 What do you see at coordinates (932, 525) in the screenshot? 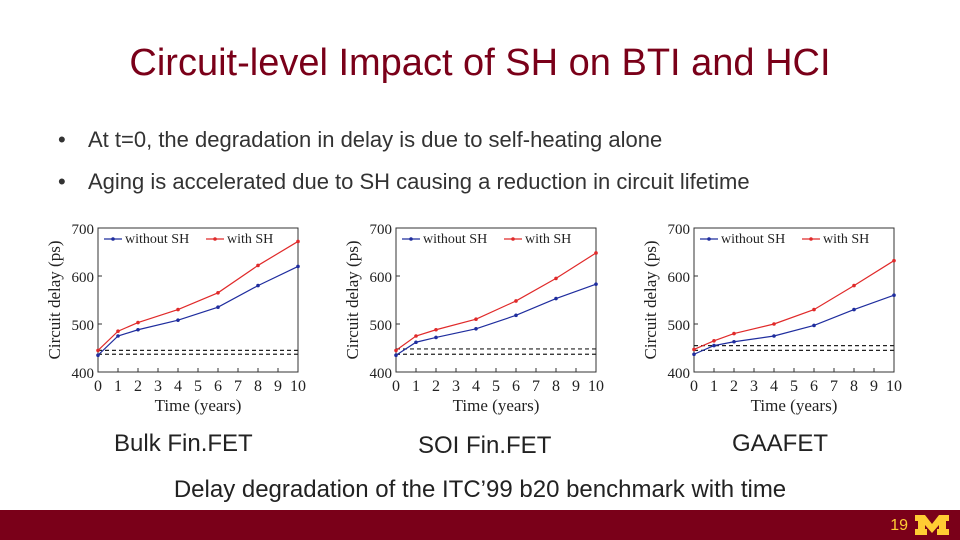
I see `university-logo-icon` at bounding box center [932, 525].